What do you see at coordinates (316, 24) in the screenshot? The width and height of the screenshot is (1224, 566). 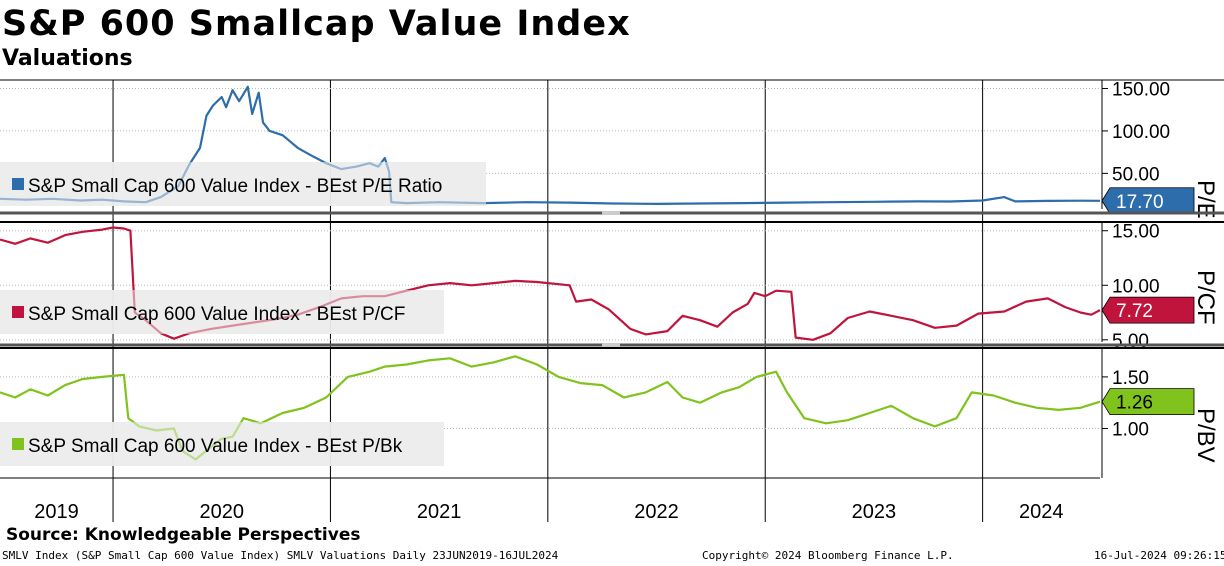 I see `chart-title: S&P 600 Smallcap Value Index` at bounding box center [316, 24].